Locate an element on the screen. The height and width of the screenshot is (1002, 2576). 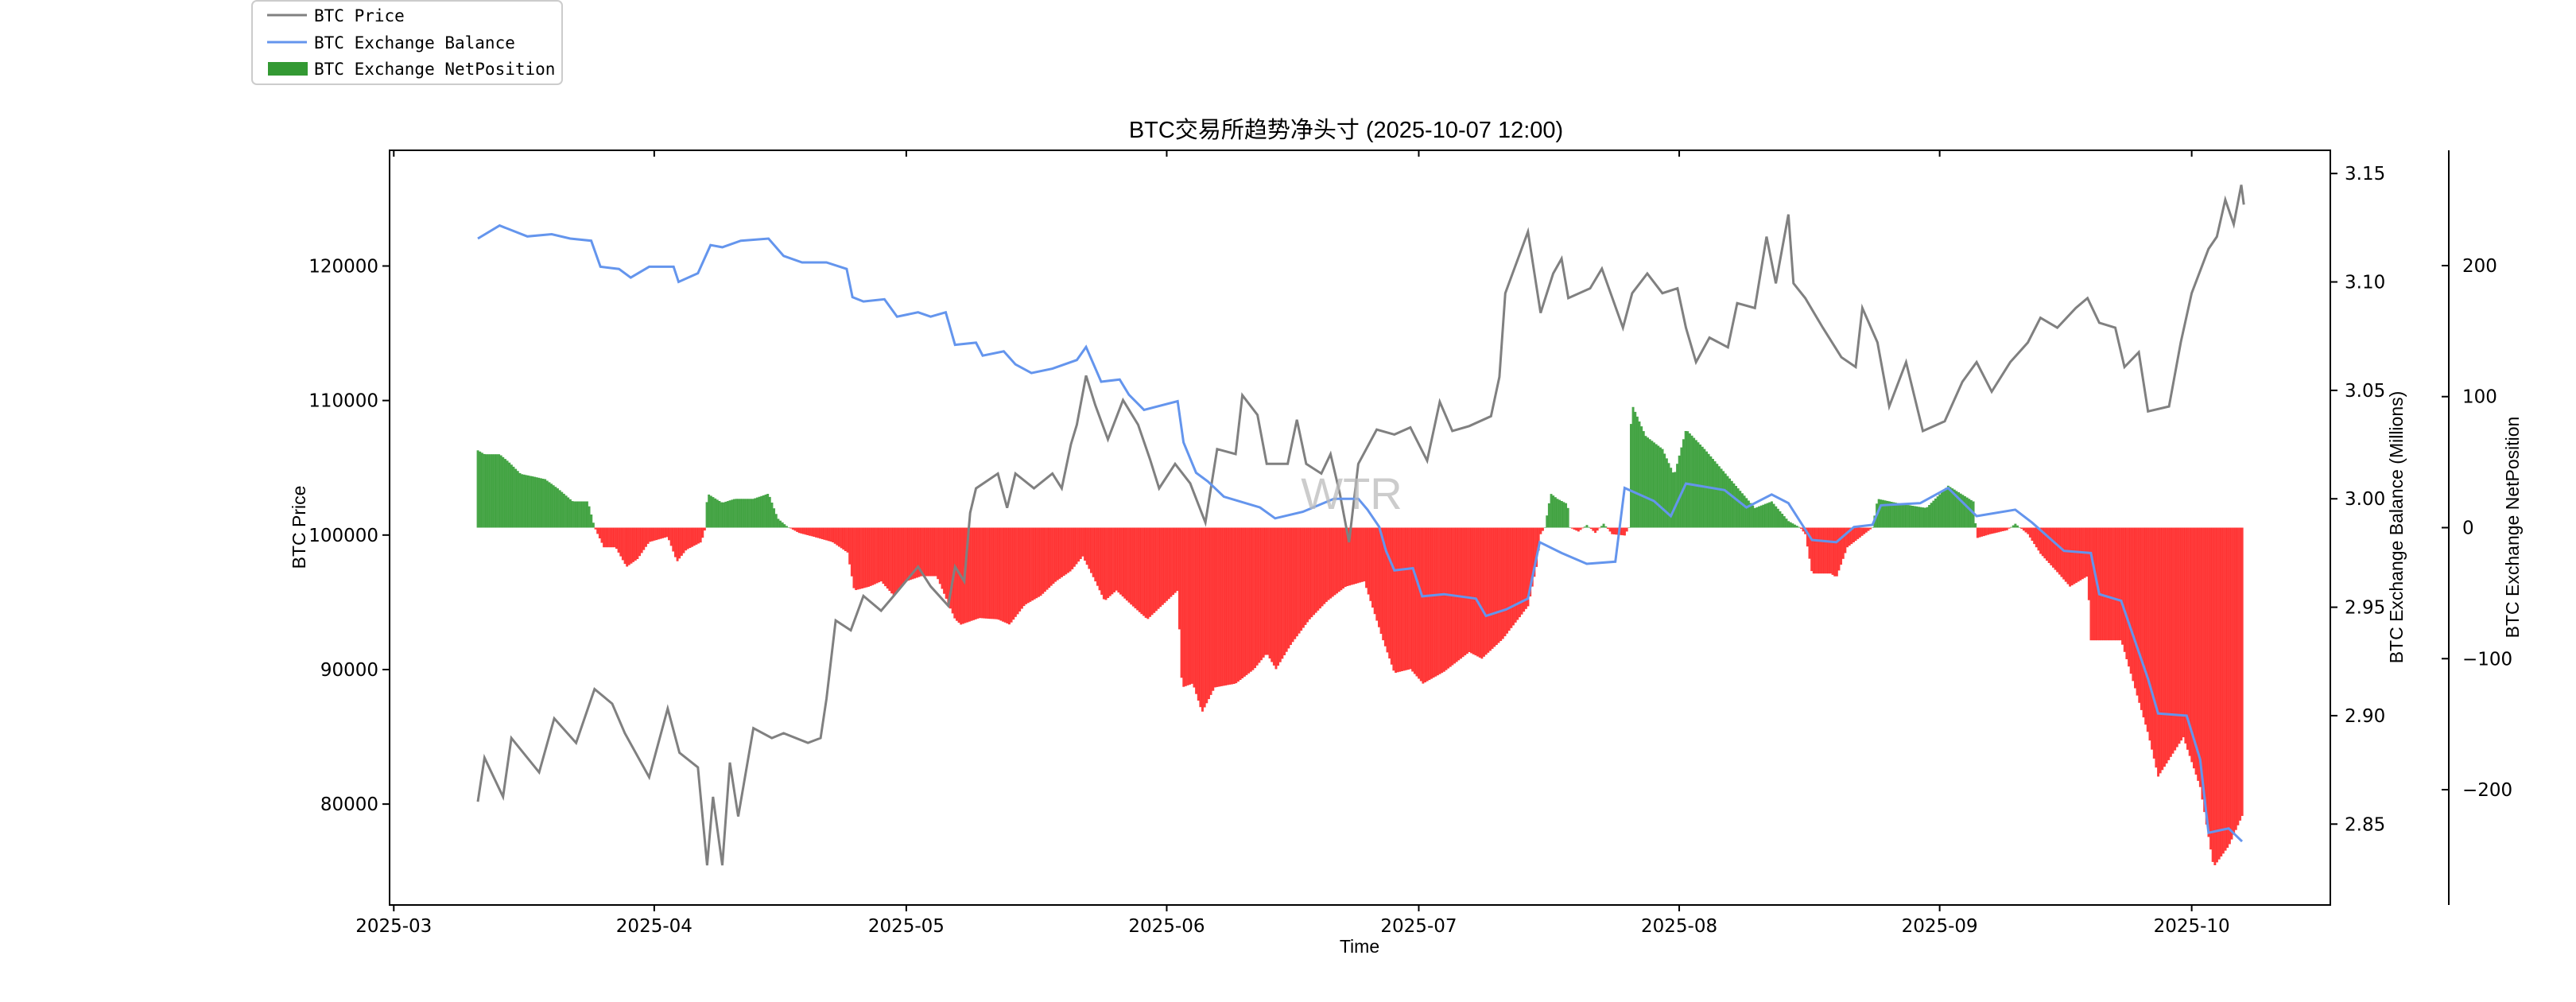
legend-netposition-label: BTC Exchange NetPosition is located at coordinates (435, 69).